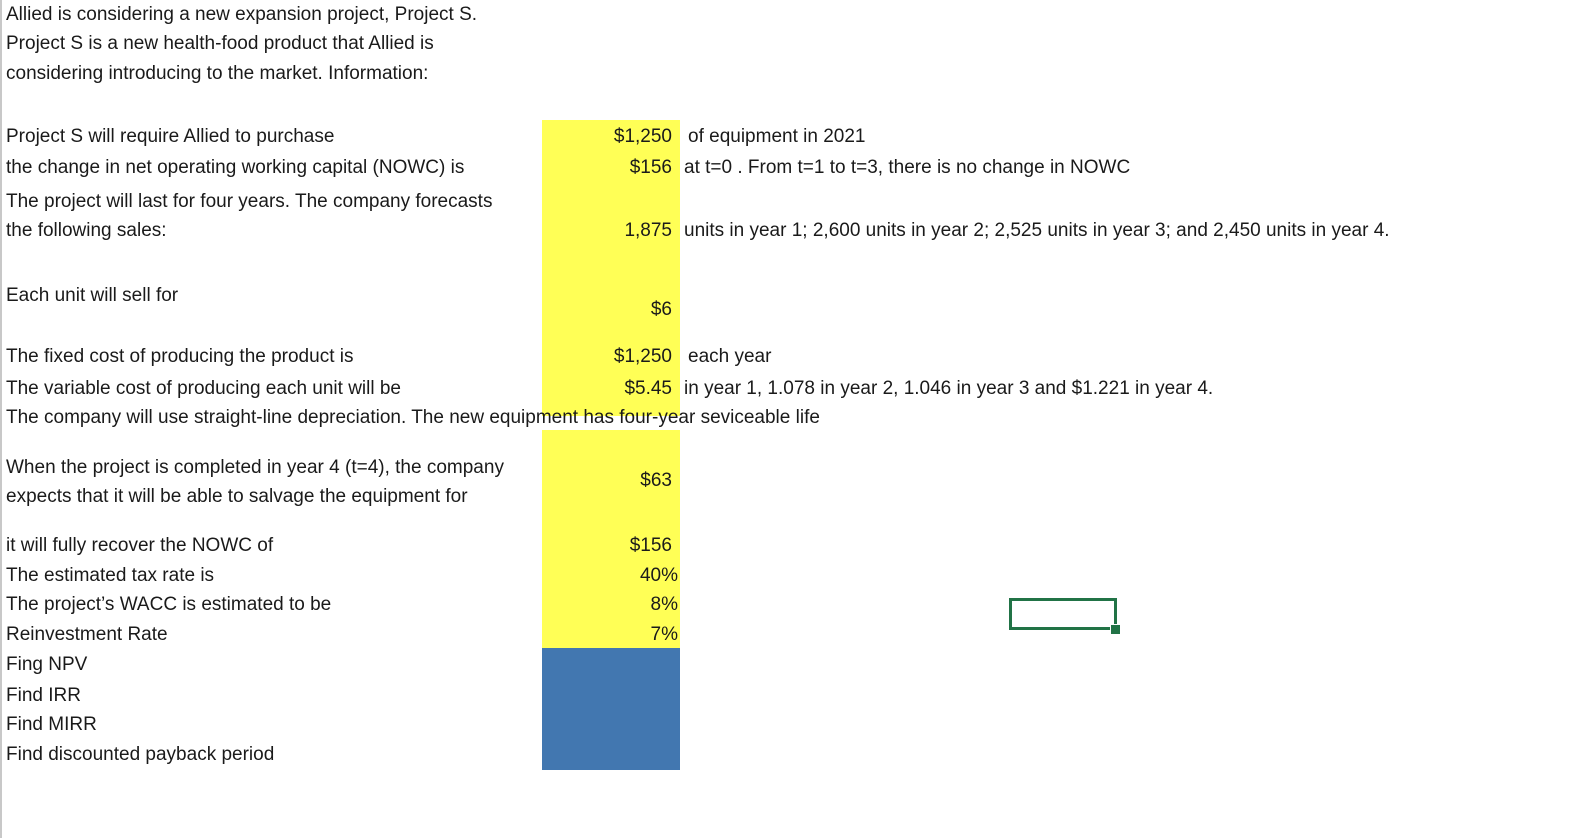  Describe the element at coordinates (92, 295) in the screenshot. I see `price-label: Each unit will sell for` at that location.